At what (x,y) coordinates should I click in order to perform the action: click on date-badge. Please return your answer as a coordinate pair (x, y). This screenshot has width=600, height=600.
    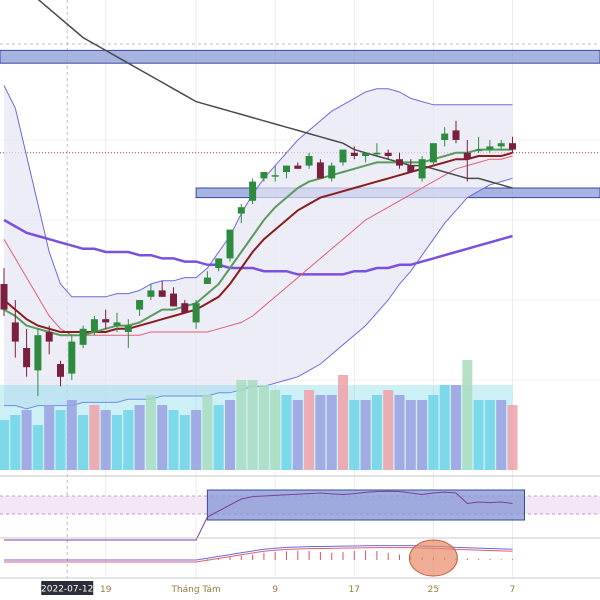
    Looking at the image, I should click on (67, 588).